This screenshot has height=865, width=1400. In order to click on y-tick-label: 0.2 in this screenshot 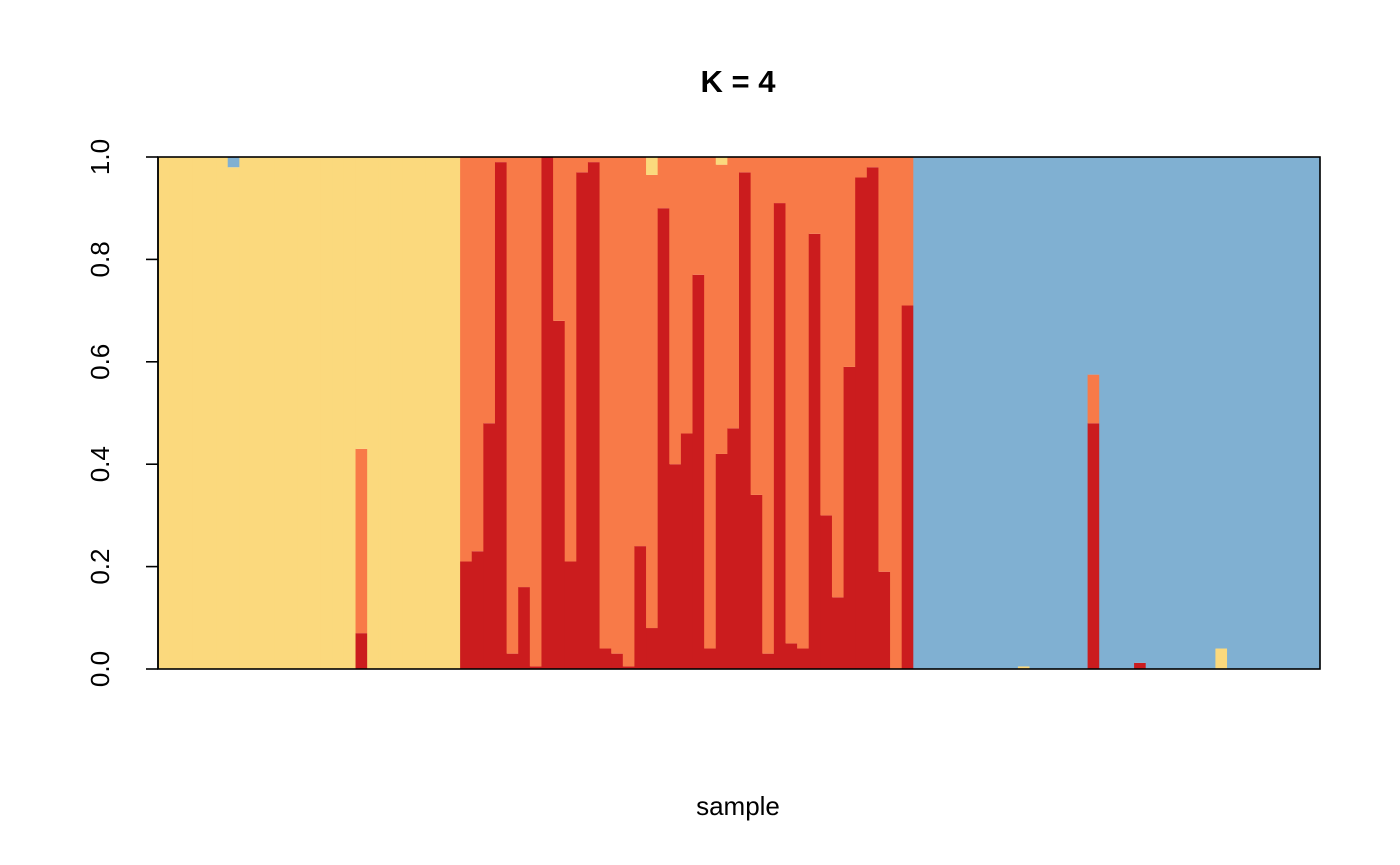, I will do `click(100, 567)`.